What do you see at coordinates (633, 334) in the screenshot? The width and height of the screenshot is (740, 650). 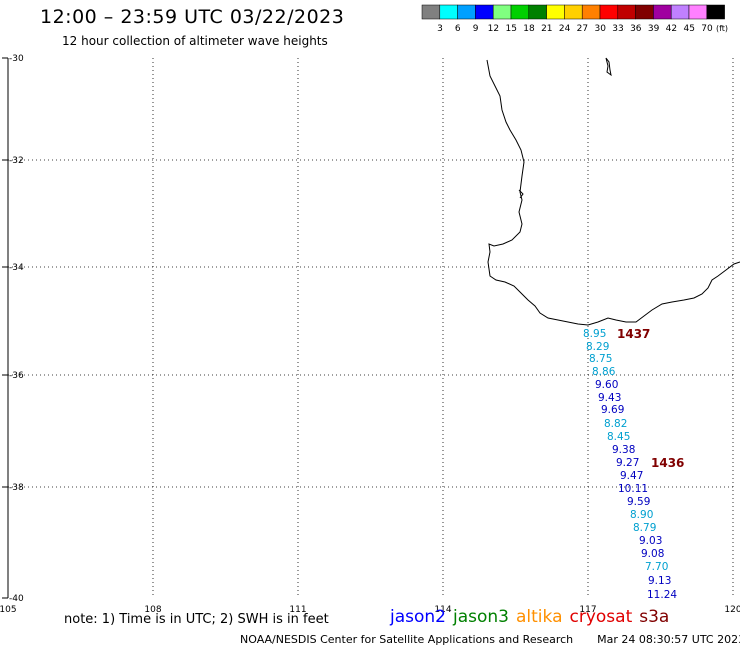 I see `pass-time-label: 1437` at bounding box center [633, 334].